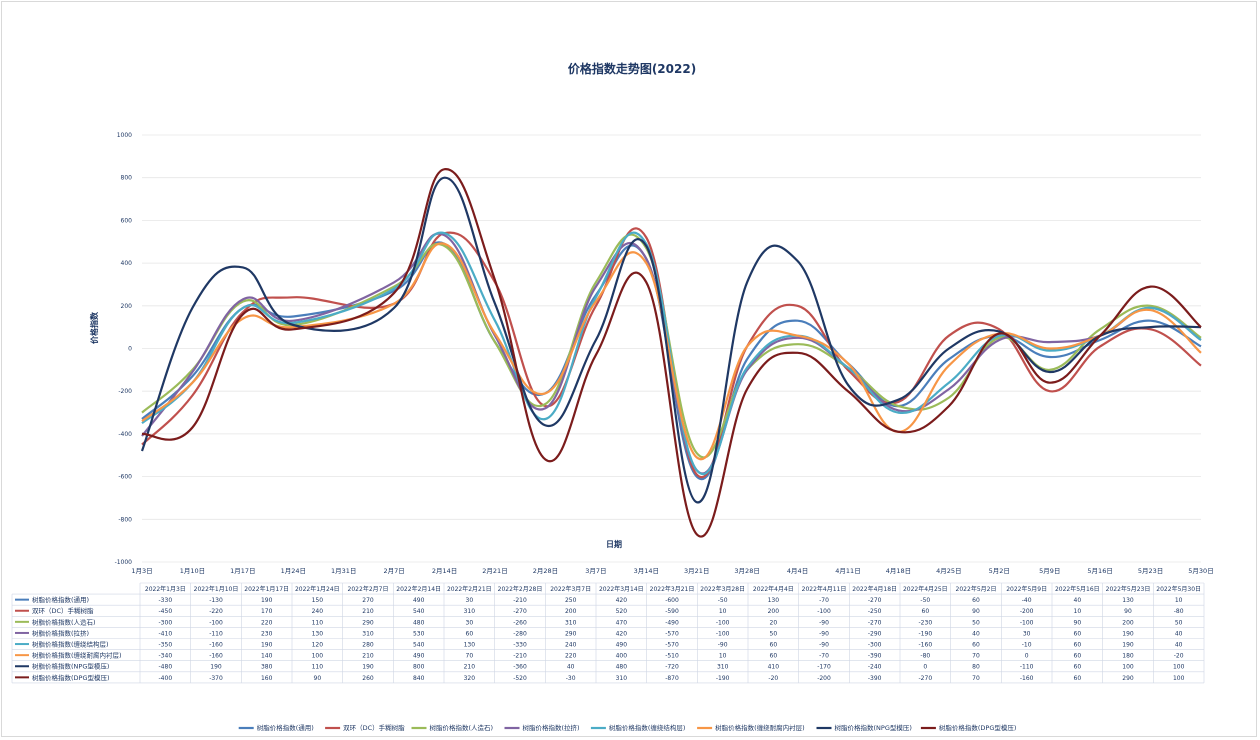 Image resolution: width=1260 pixels, height=740 pixels. What do you see at coordinates (462, 727) in the screenshot?
I see `legend-label: 树脂价格指数(人造石)` at bounding box center [462, 727].